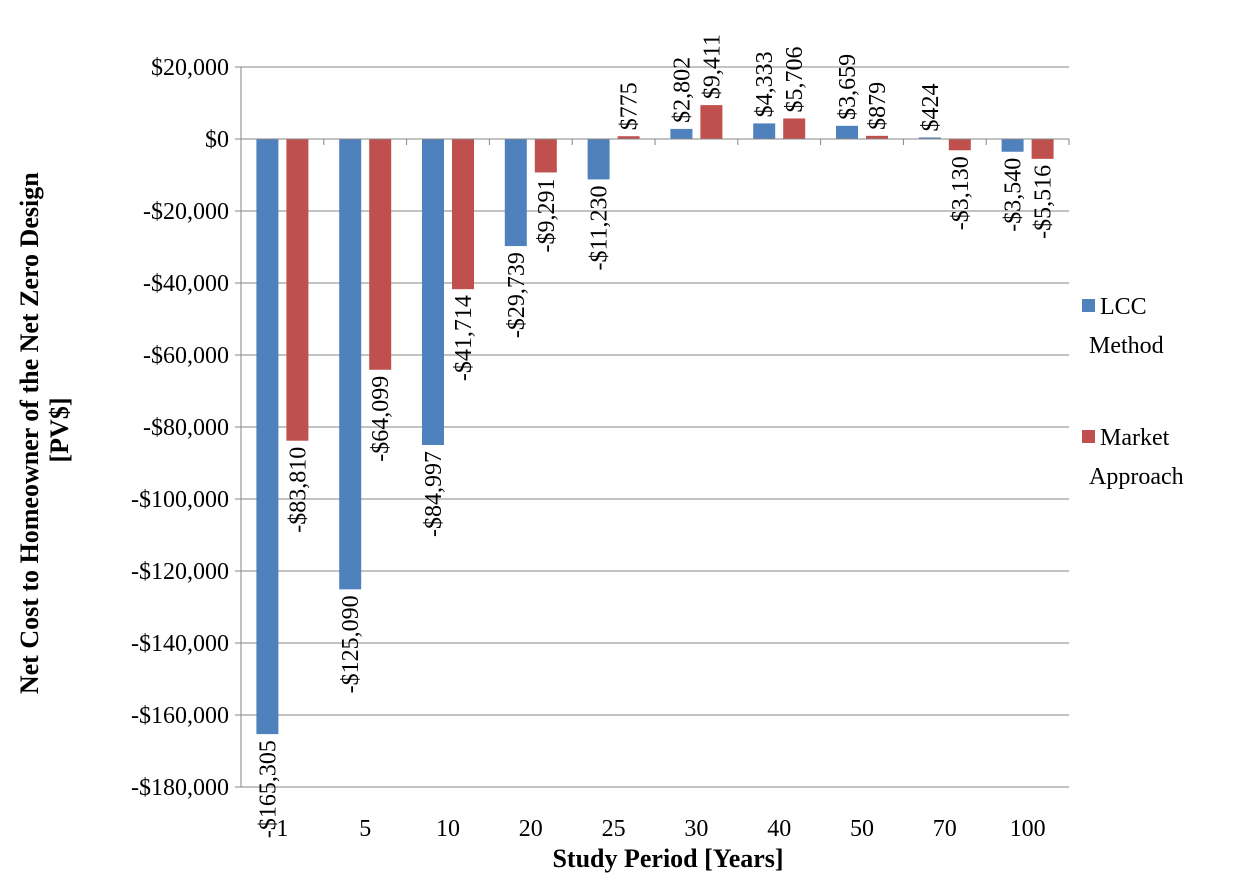 Image resolution: width=1241 pixels, height=888 pixels. I want to click on x-tick-label: 5, so click(365, 829).